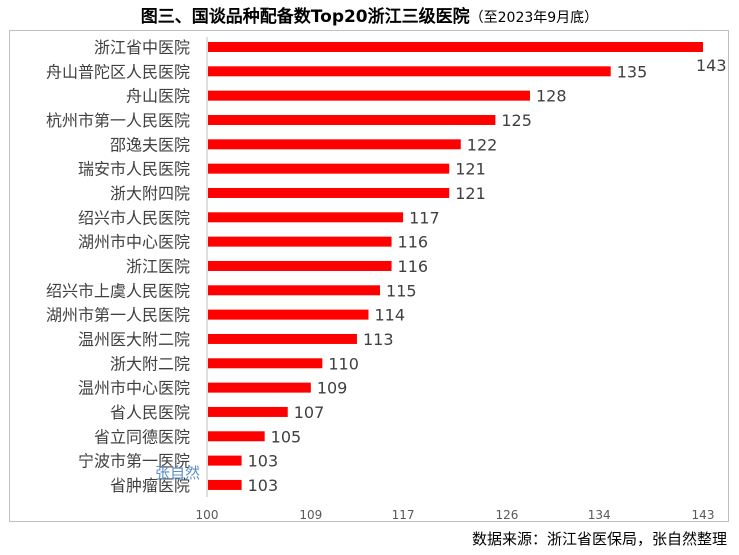 The height and width of the screenshot is (555, 739). I want to click on category-label: 绍兴市人民医院, so click(134, 217).